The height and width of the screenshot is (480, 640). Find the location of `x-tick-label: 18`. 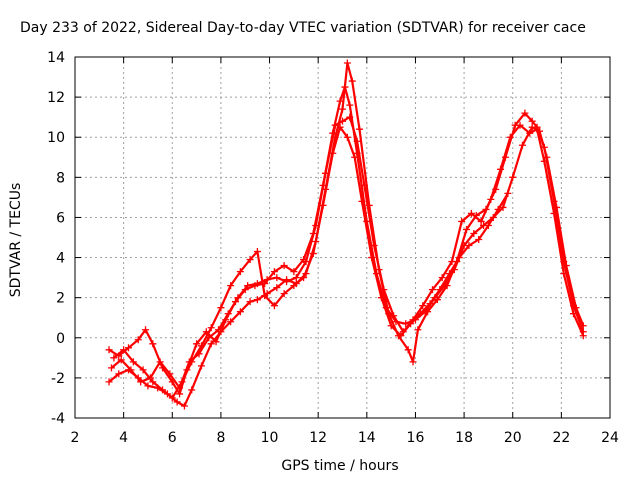

x-tick-label: 18 is located at coordinates (464, 438).